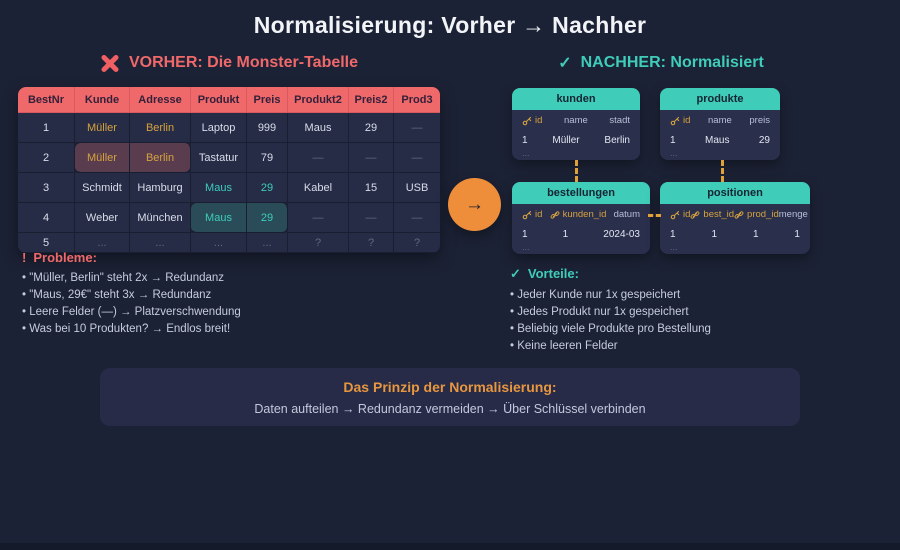  What do you see at coordinates (160, 100) in the screenshot?
I see `column-header: Adresse` at bounding box center [160, 100].